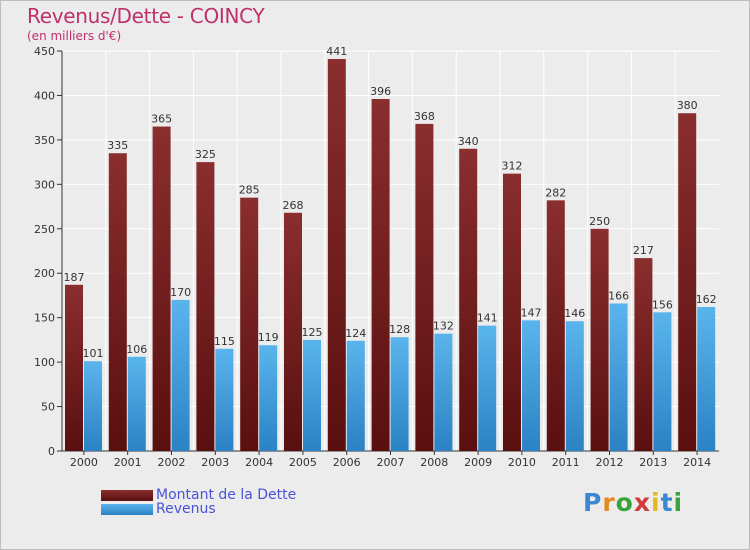 This screenshot has height=550, width=750. Describe the element at coordinates (44, 95) in the screenshot. I see `y-tick-label: 400` at that location.